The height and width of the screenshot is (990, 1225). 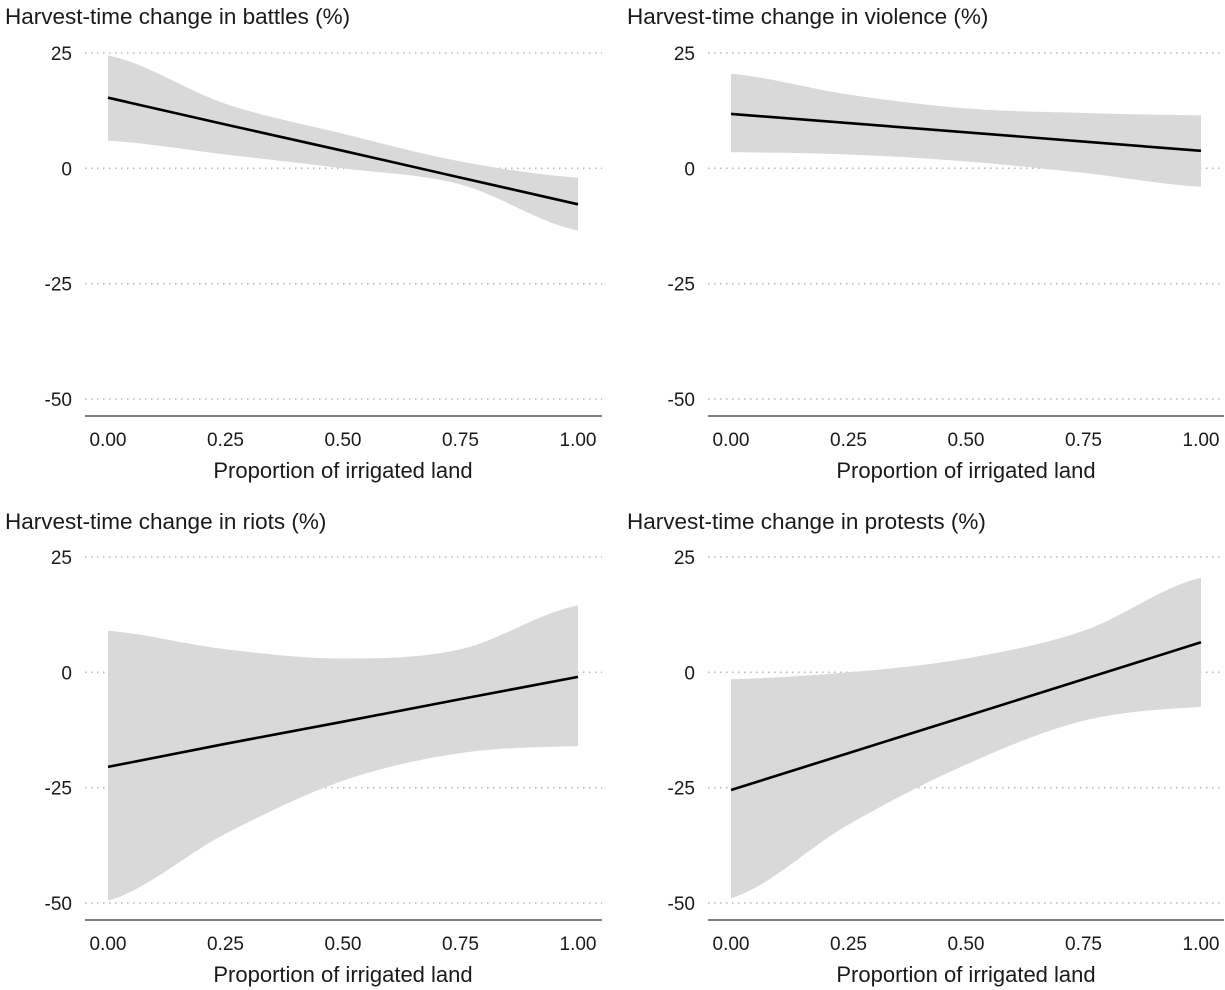 What do you see at coordinates (177, 16) in the screenshot?
I see `chart-title: Harvest-time change in battles (%)` at bounding box center [177, 16].